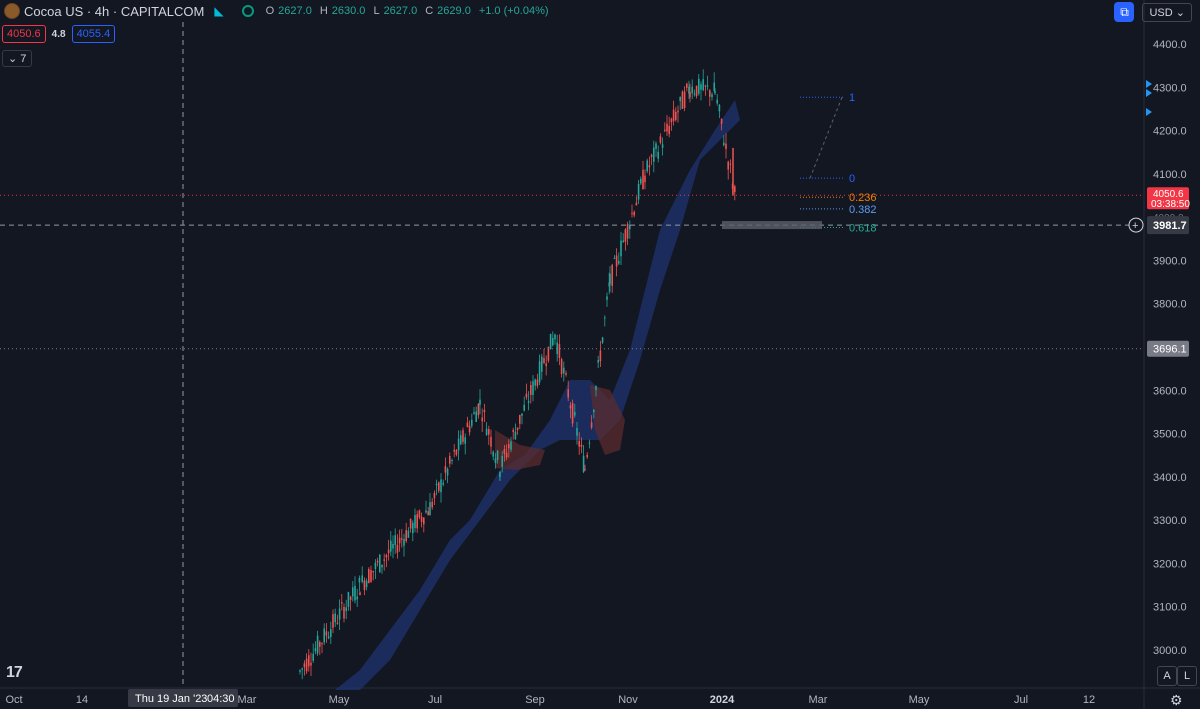 Image resolution: width=1200 pixels, height=709 pixels. What do you see at coordinates (454, 11) in the screenshot?
I see `close-value: 2629.0` at bounding box center [454, 11].